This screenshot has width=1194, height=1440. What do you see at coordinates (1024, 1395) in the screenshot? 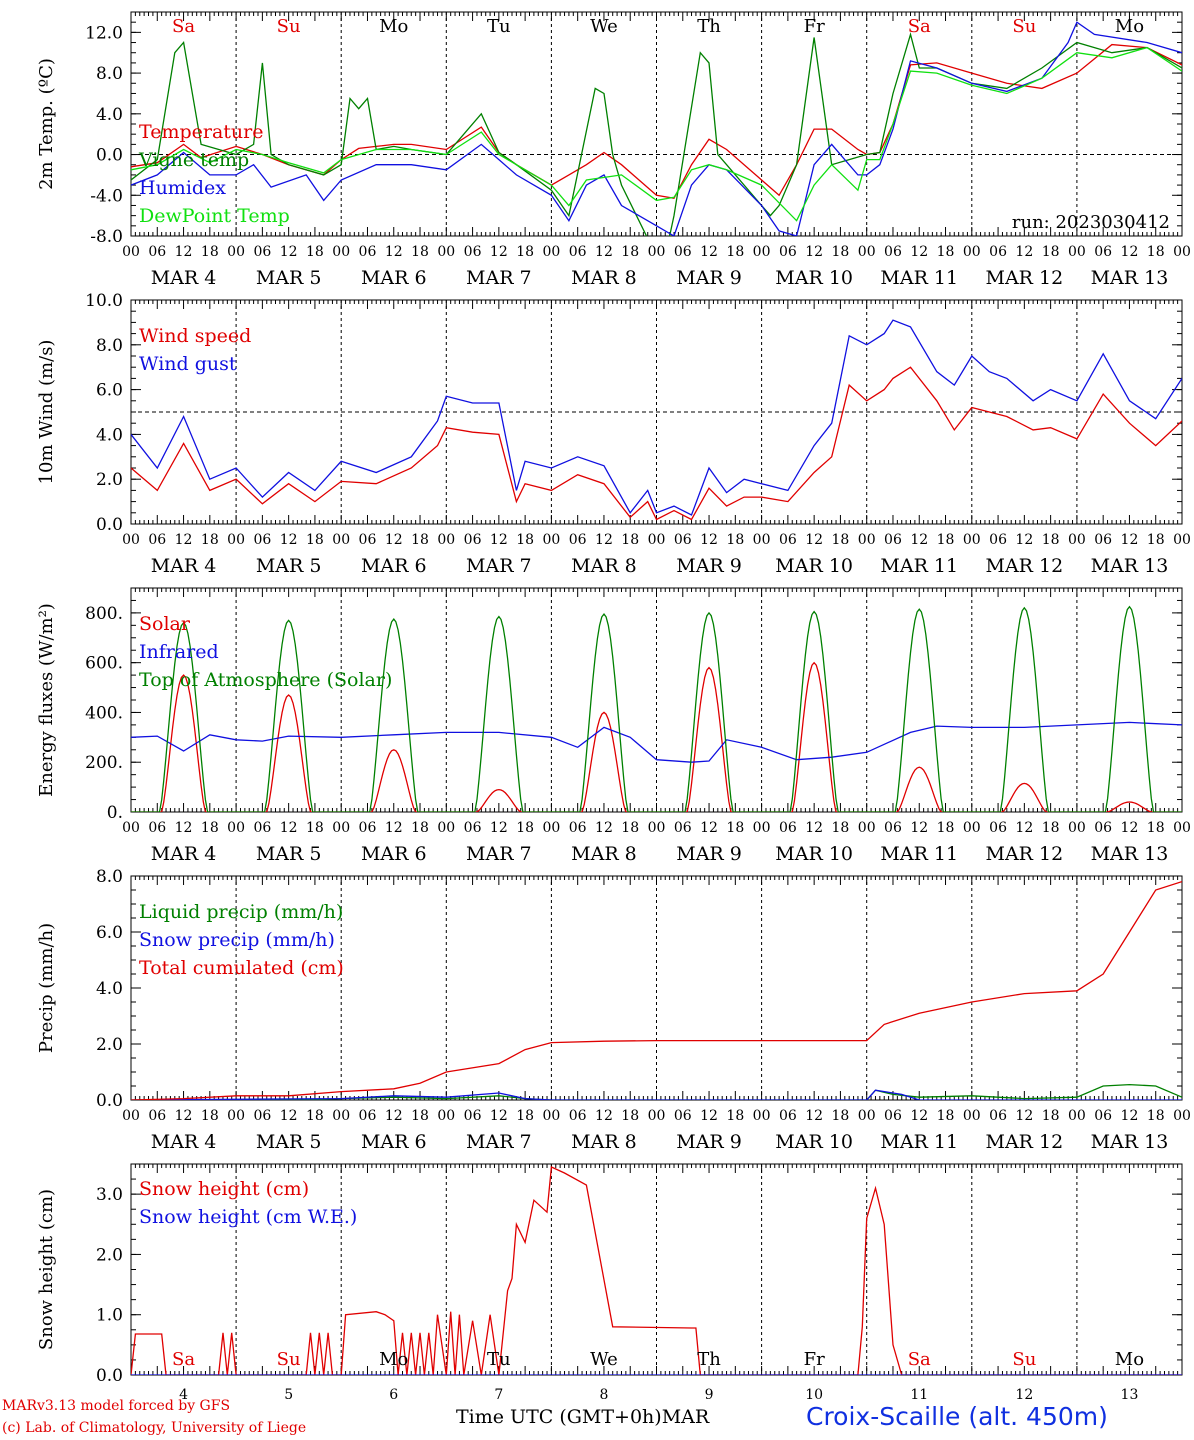
I see `day-number-label: 12` at bounding box center [1024, 1395].